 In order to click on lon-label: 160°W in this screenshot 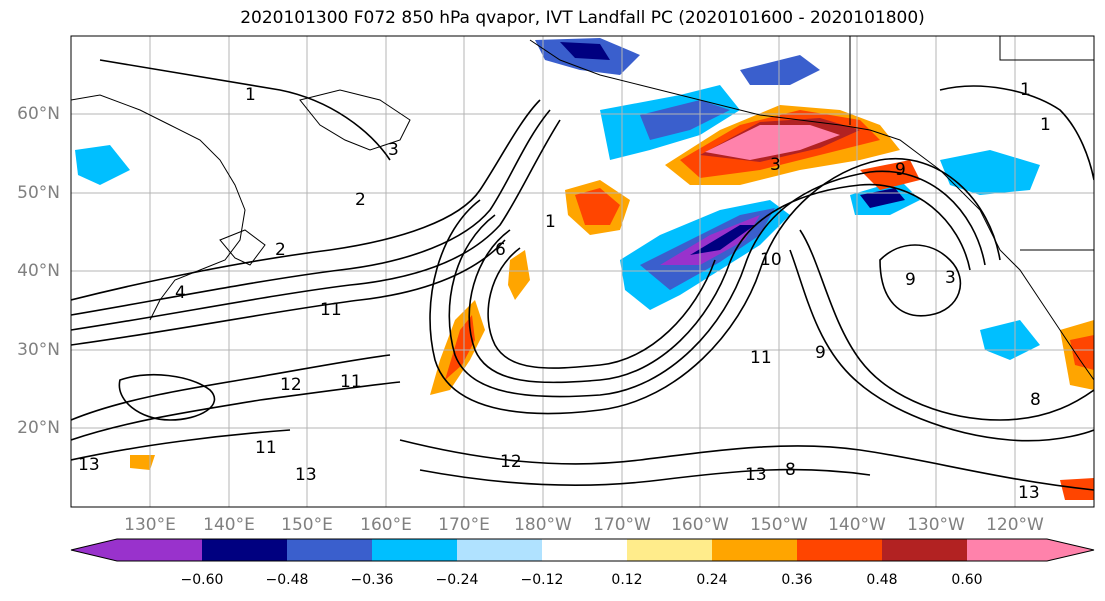, I will do `click(700, 525)`.